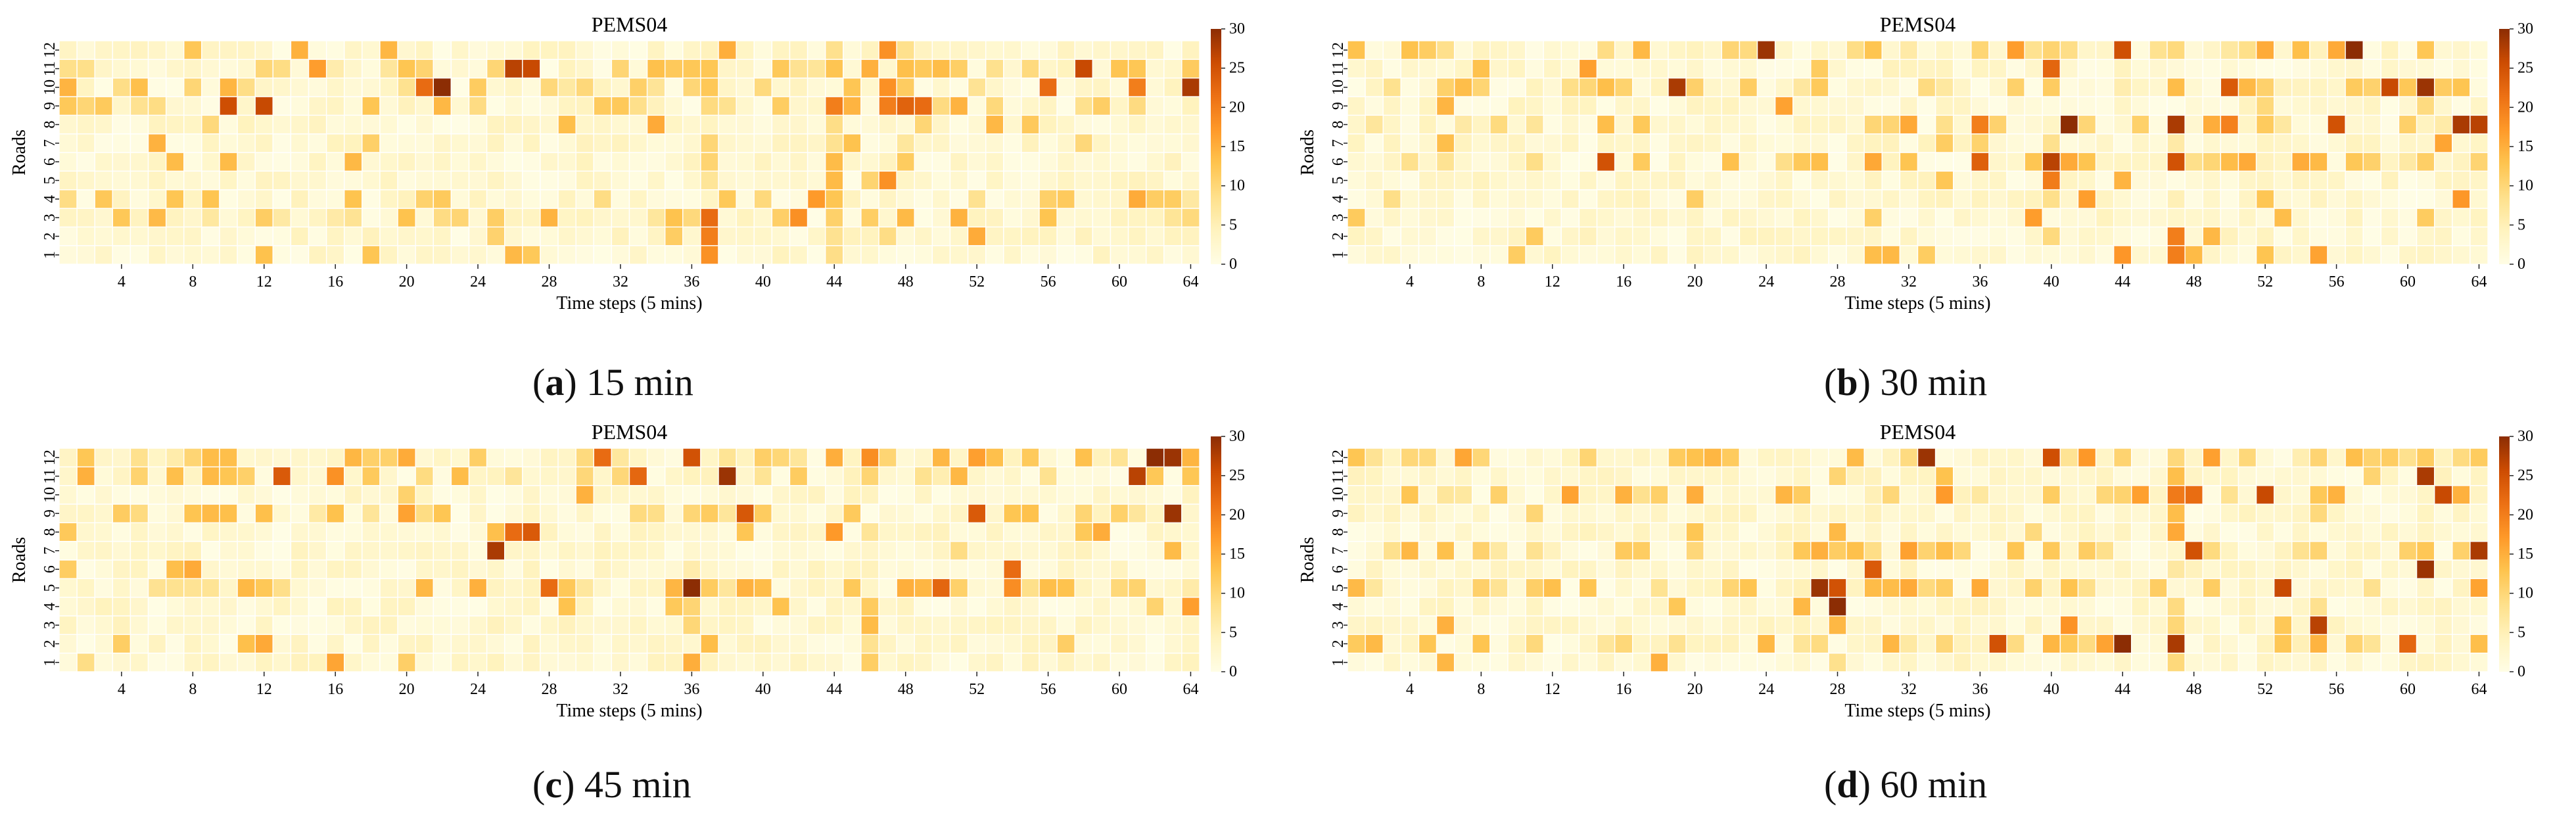  What do you see at coordinates (691, 689) in the screenshot?
I see `x-tick-label: 36` at bounding box center [691, 689].